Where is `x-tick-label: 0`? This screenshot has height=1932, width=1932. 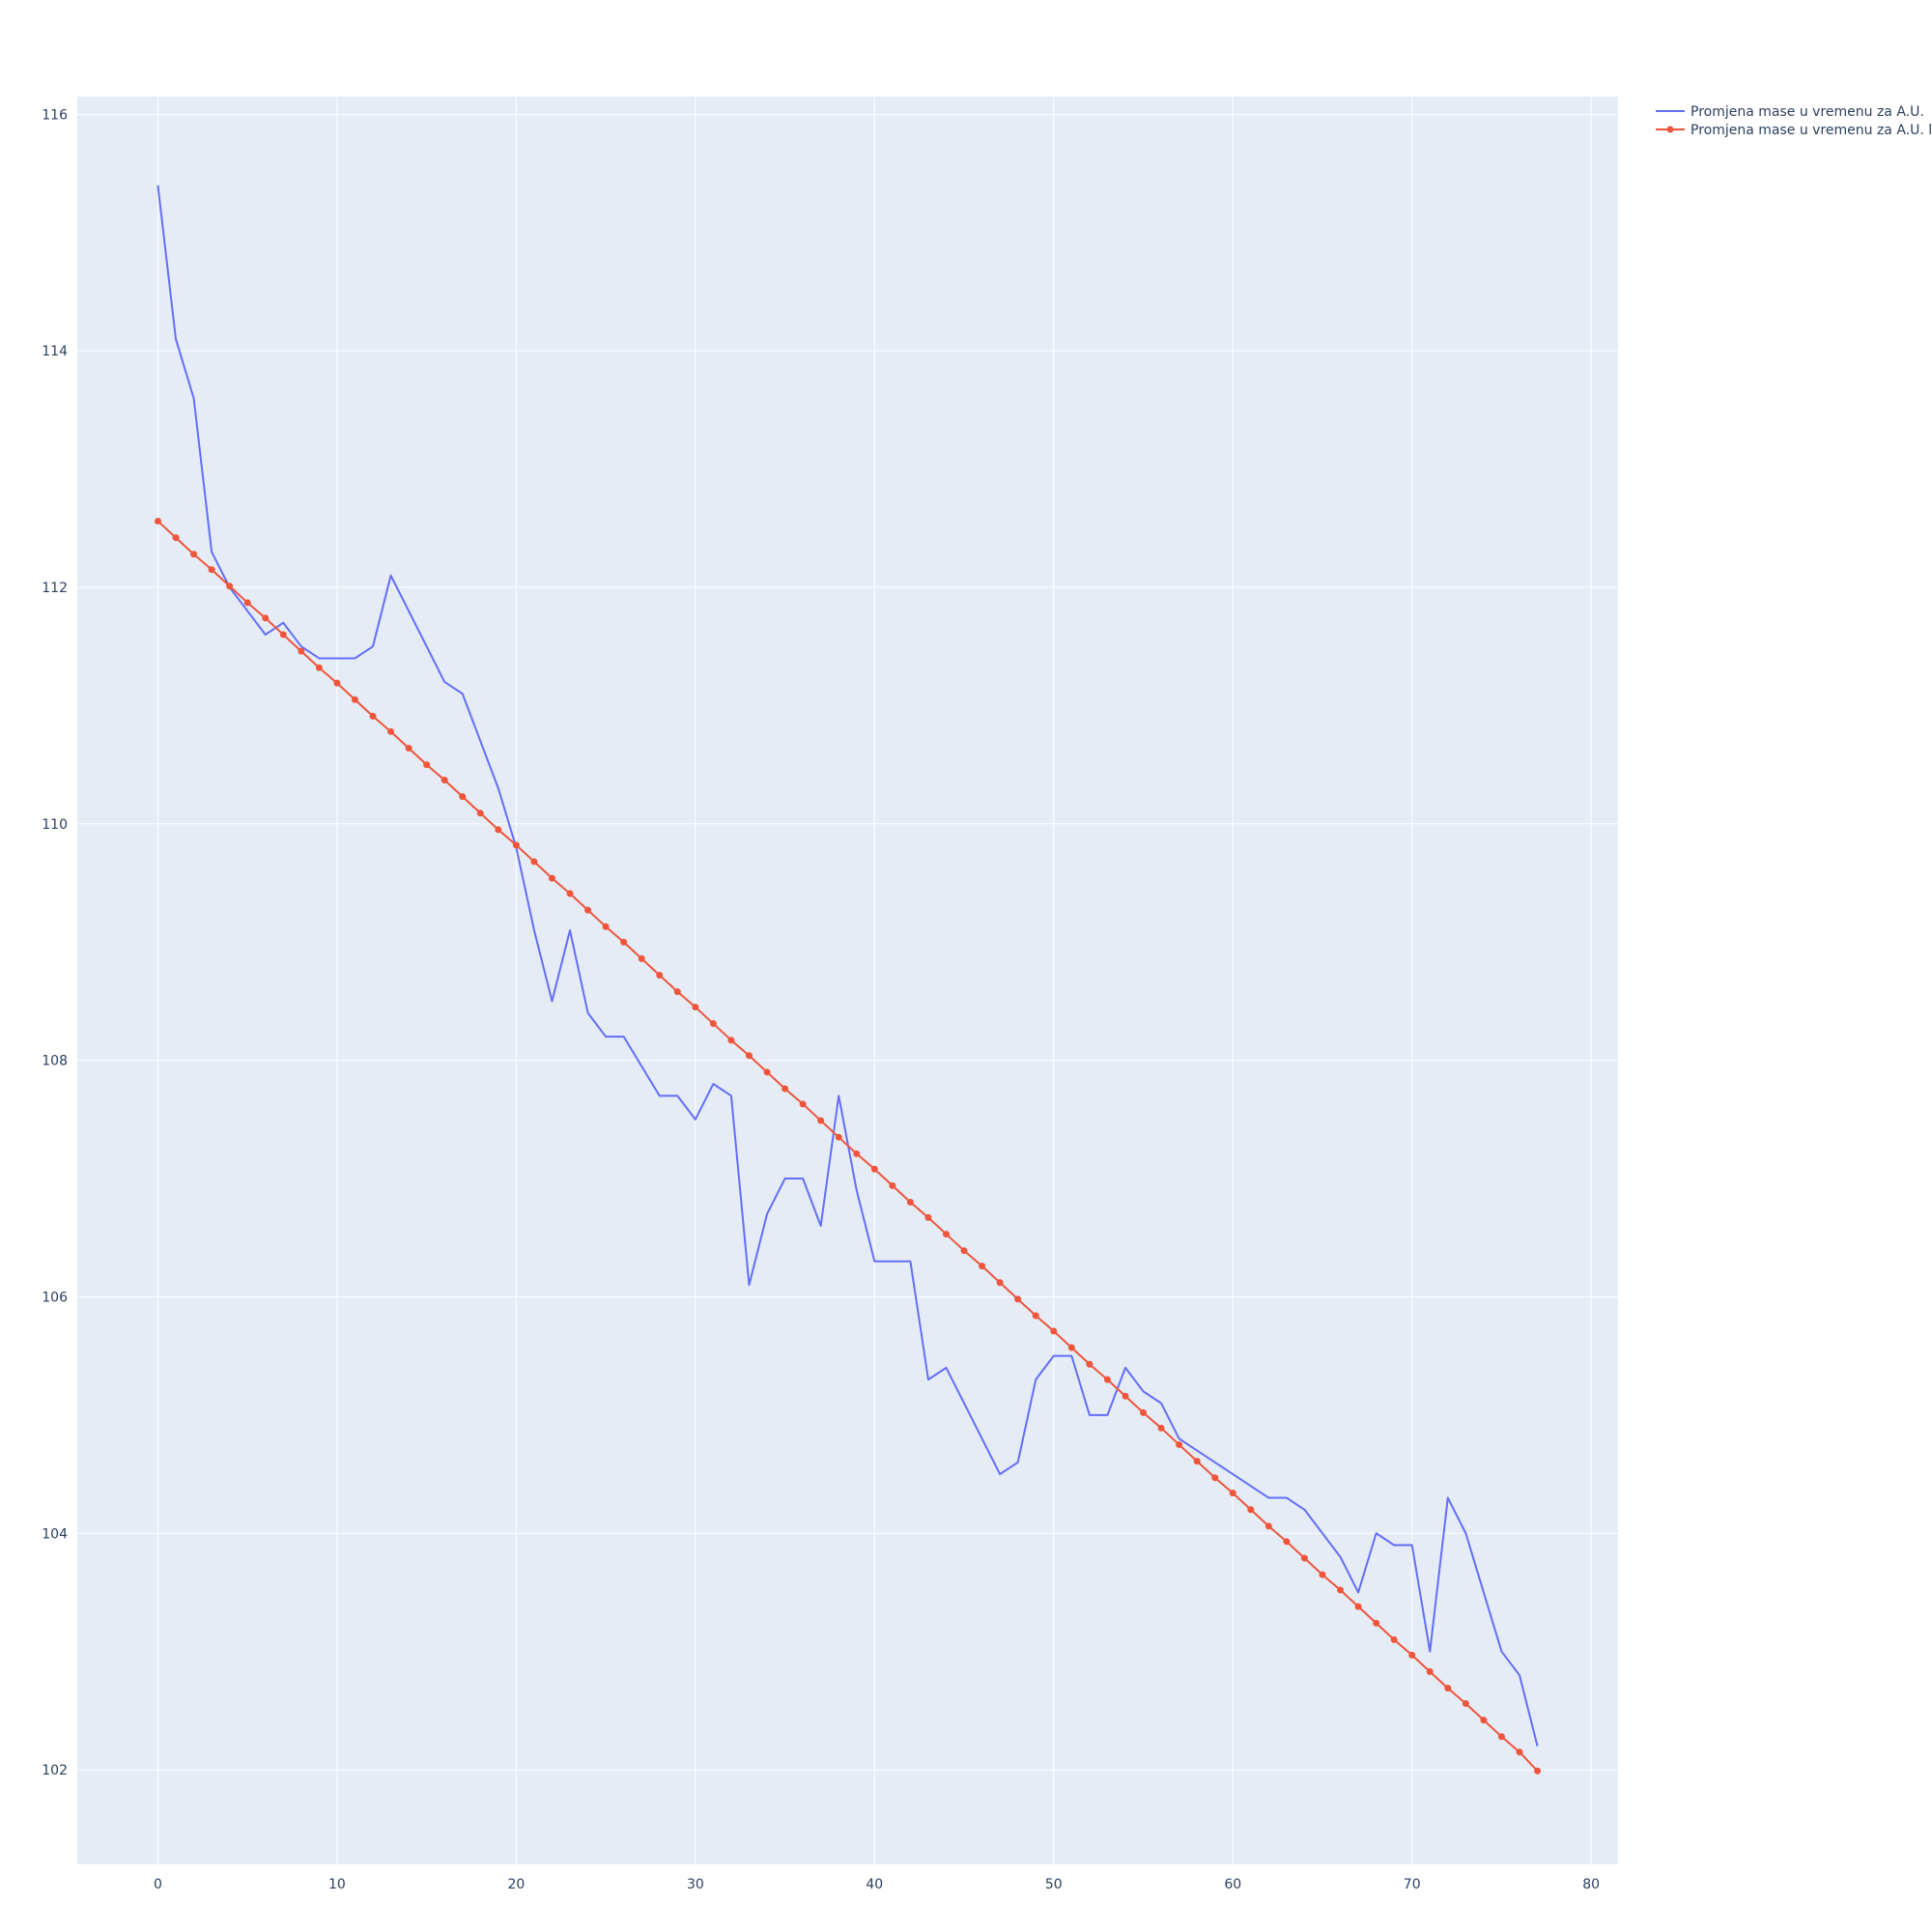
x-tick-label: 0 is located at coordinates (158, 1884).